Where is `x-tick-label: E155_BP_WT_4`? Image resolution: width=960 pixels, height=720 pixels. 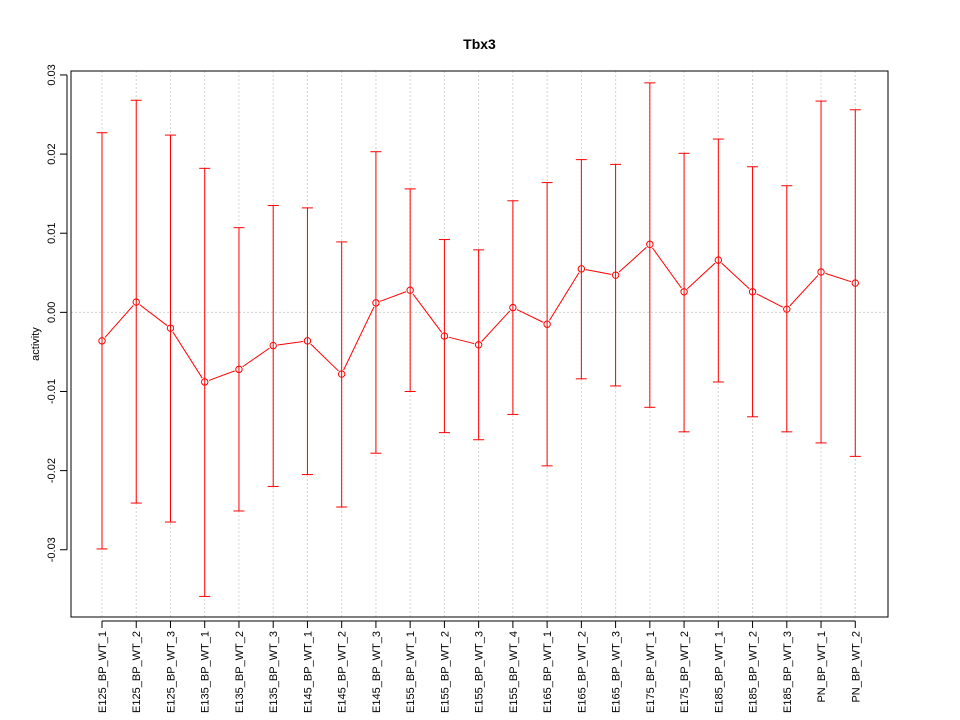 x-tick-label: E155_BP_WT_4 is located at coordinates (514, 672).